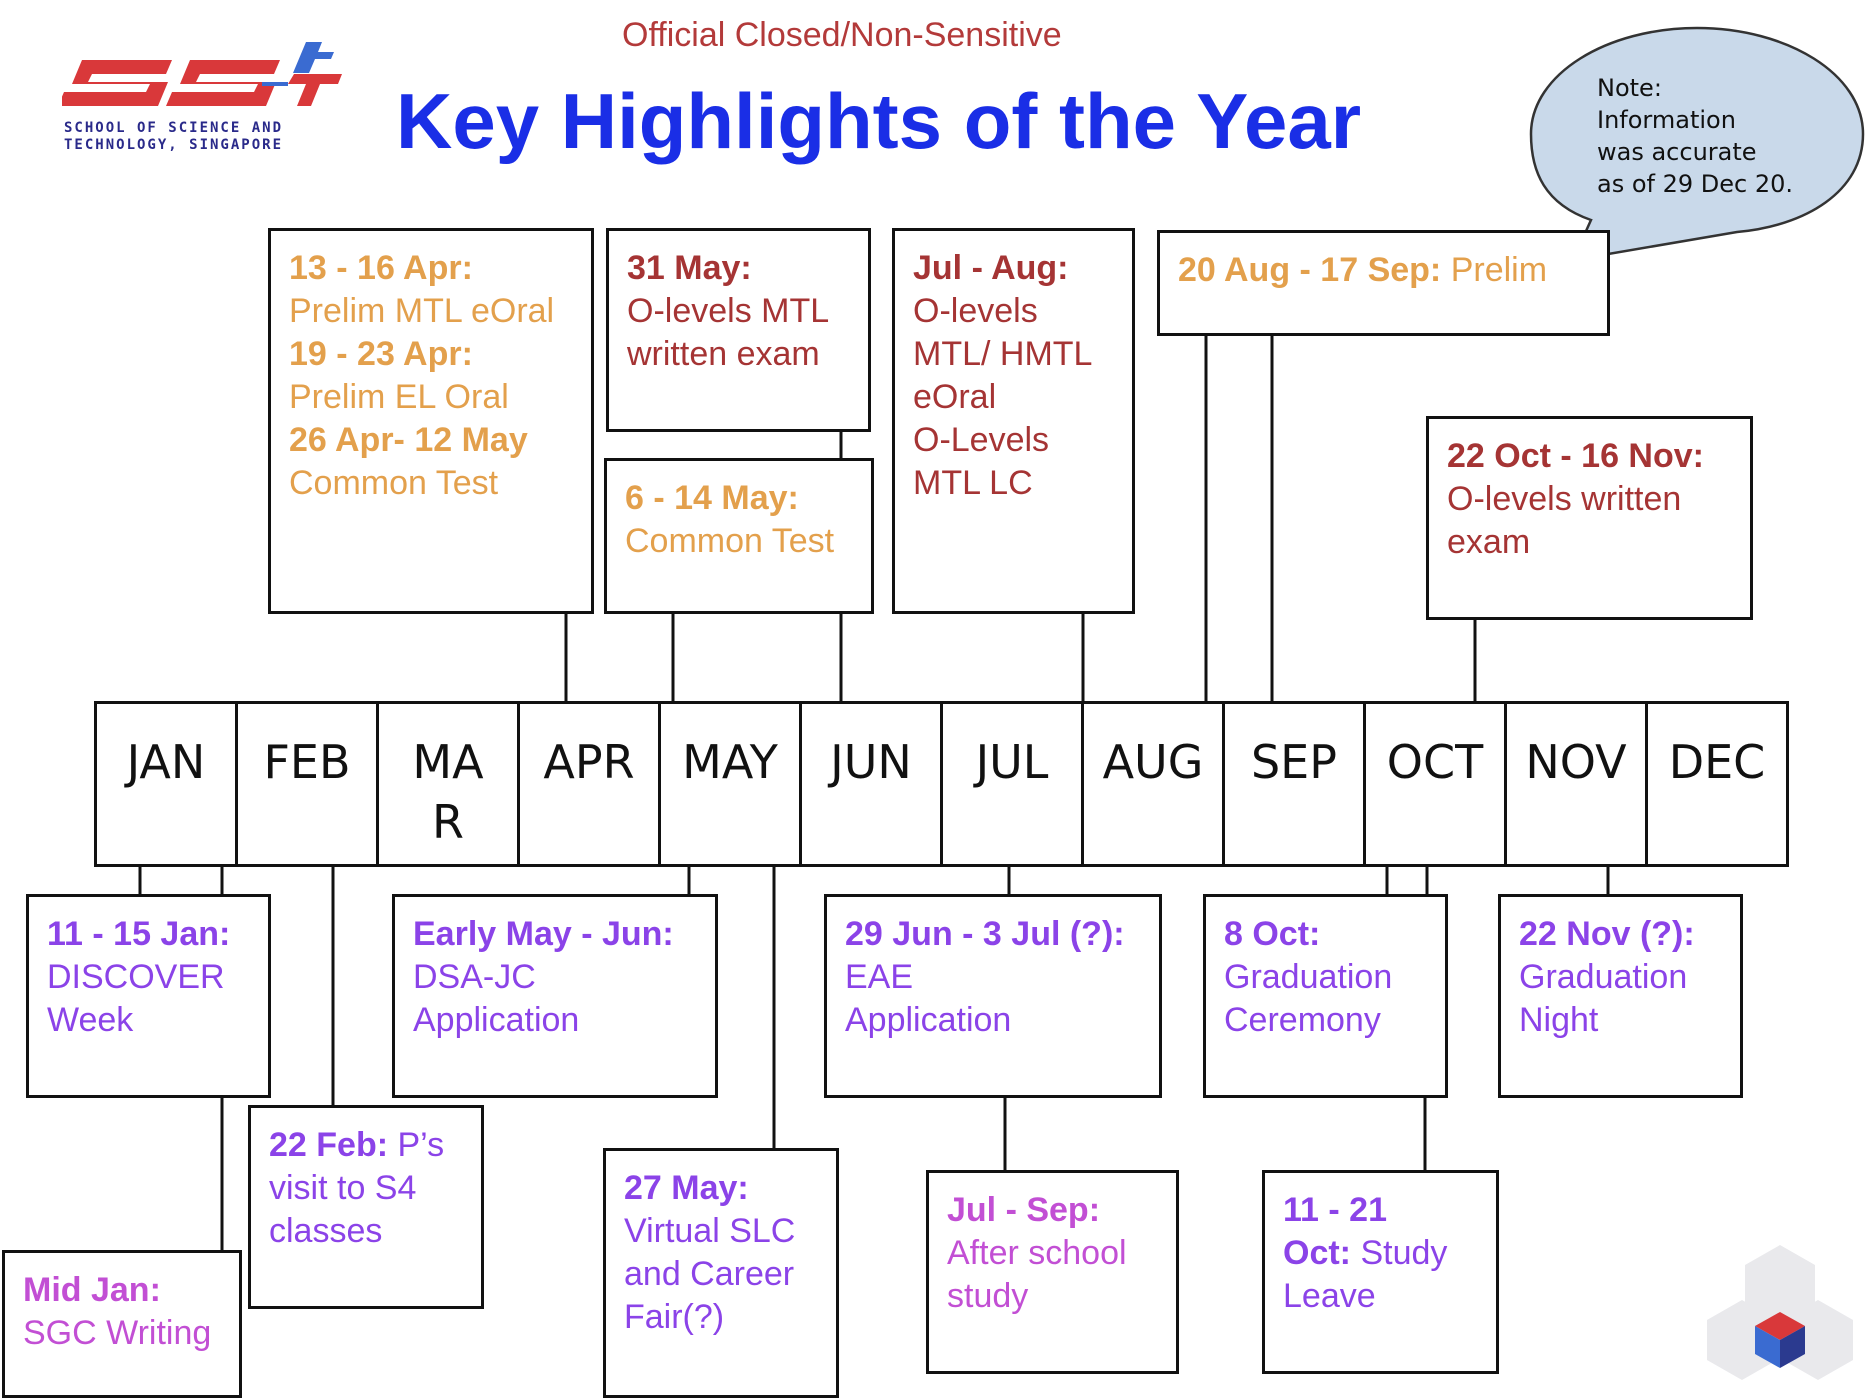 This screenshot has height=1398, width=1870. Describe the element at coordinates (879, 977) in the screenshot. I see `event-text: EAE` at that location.